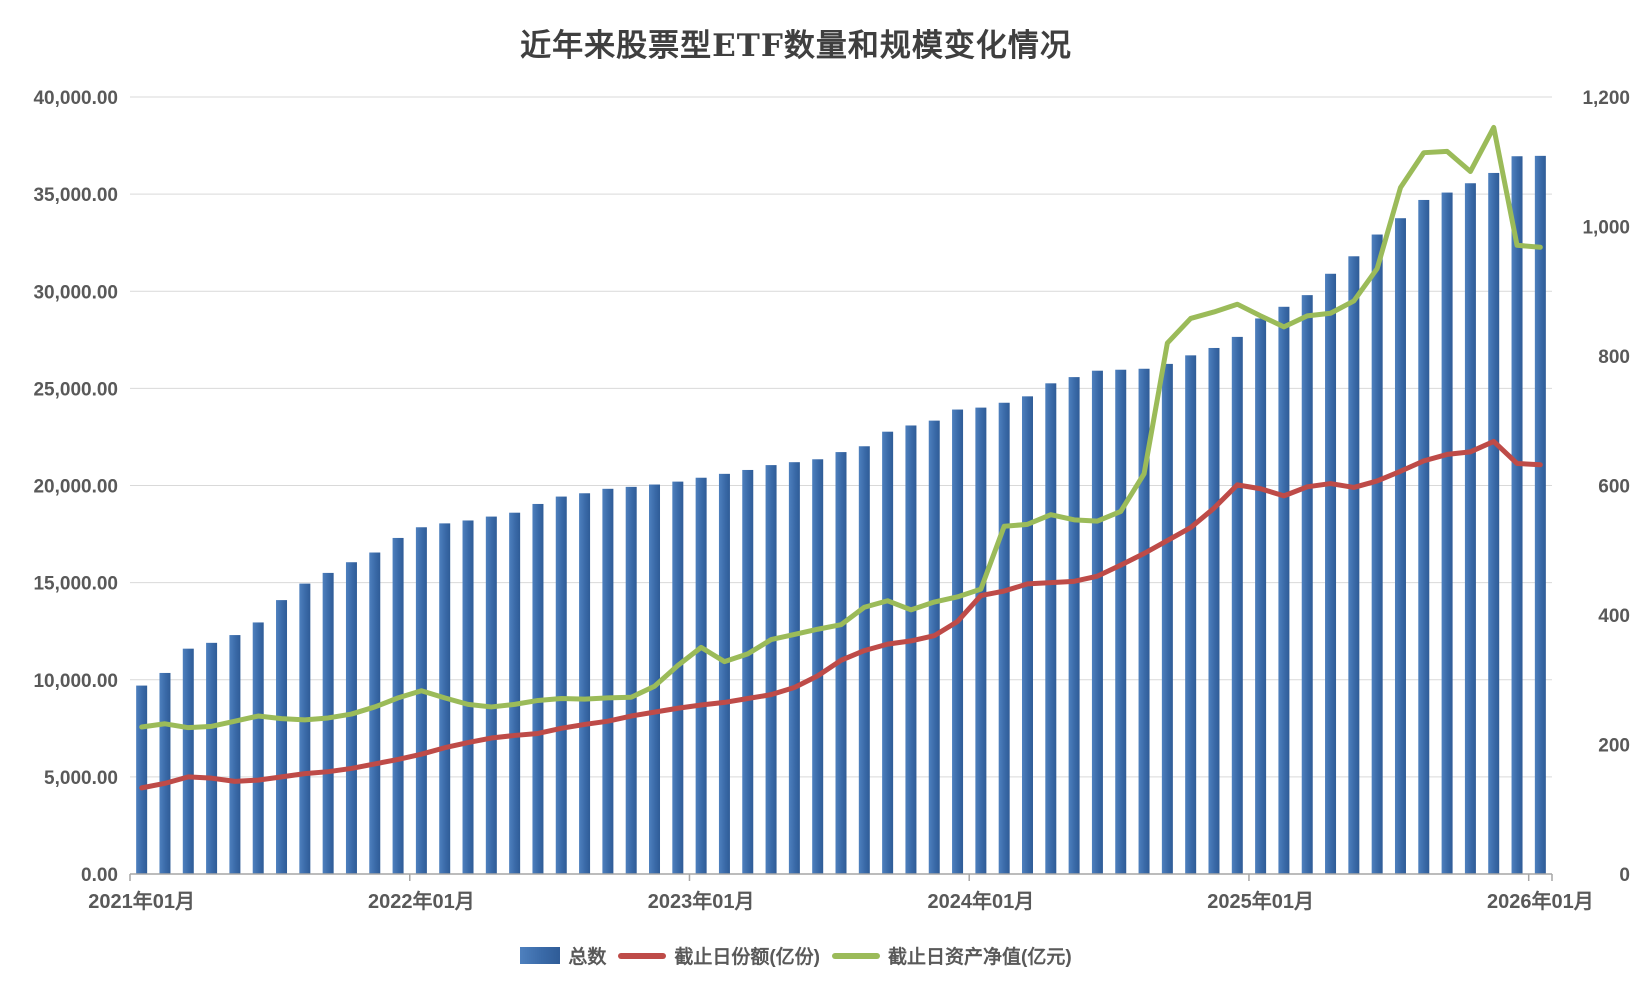 This screenshot has width=1646, height=999. I want to click on x-tick-label: 2022年01月, so click(421, 901).